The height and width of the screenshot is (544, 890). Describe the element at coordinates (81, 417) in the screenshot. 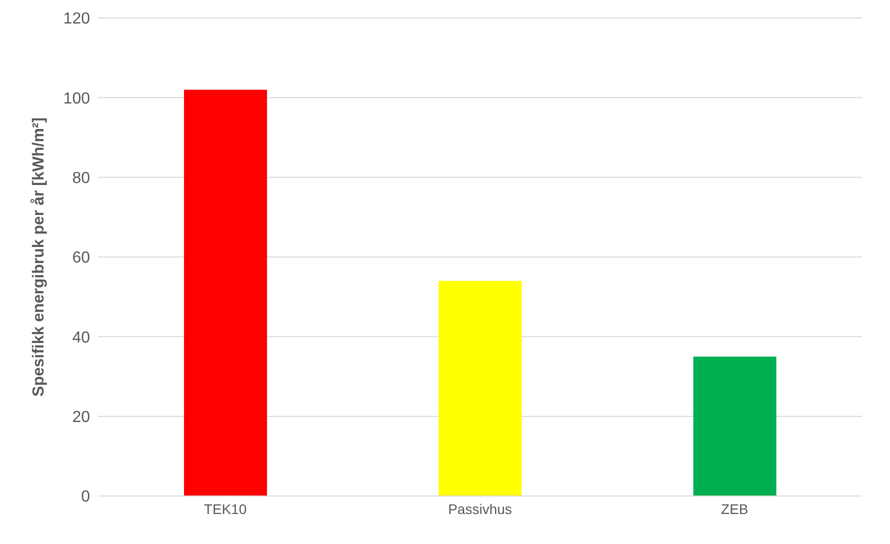

I see `y-tick-label: 20` at that location.